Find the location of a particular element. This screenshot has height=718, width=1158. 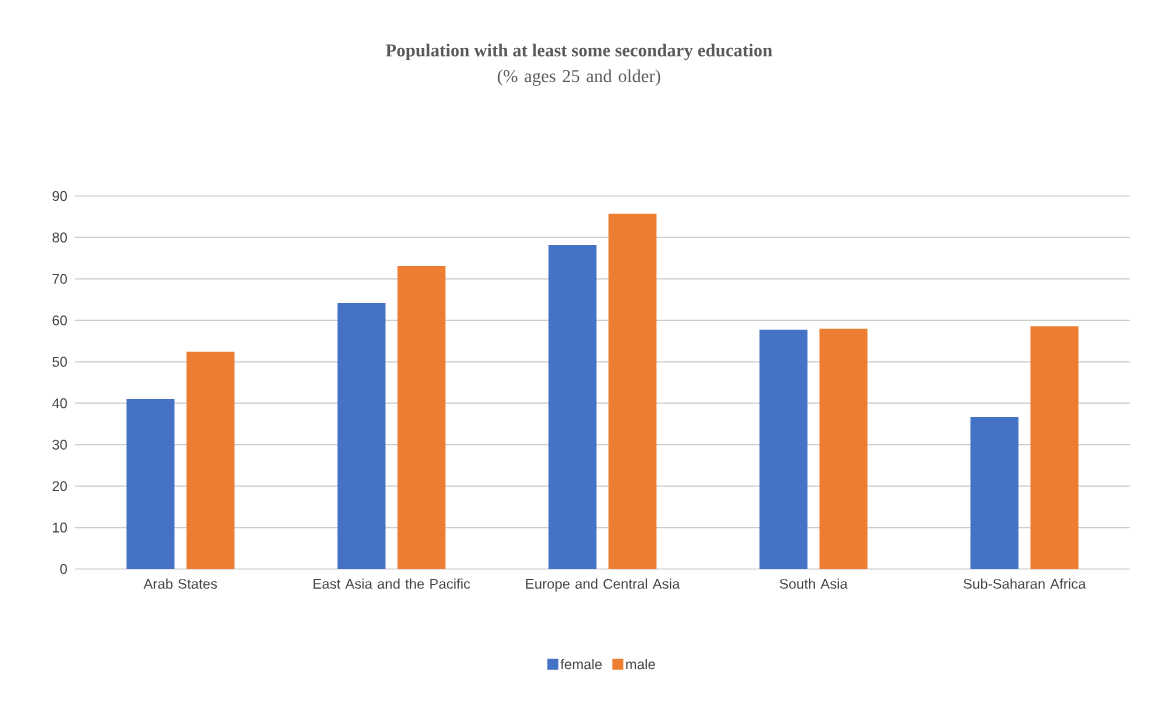

x-tick-label: Arab States is located at coordinates (180, 583).